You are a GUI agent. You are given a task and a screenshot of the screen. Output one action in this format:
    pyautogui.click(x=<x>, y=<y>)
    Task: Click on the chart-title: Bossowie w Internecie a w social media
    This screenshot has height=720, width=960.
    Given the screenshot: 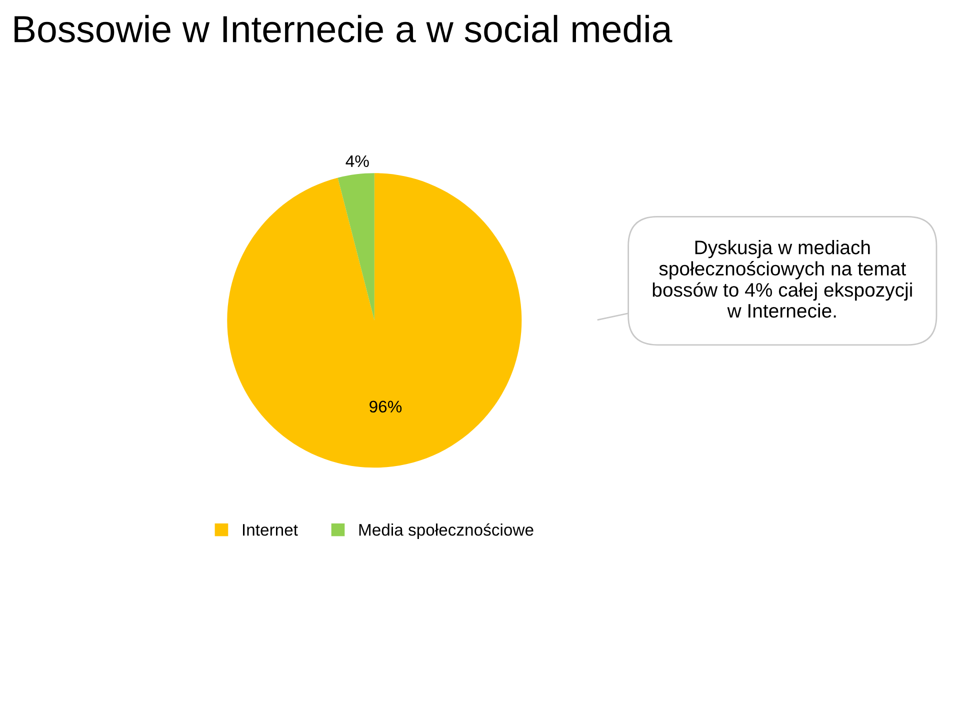 What is the action you would take?
    pyautogui.click(x=343, y=28)
    